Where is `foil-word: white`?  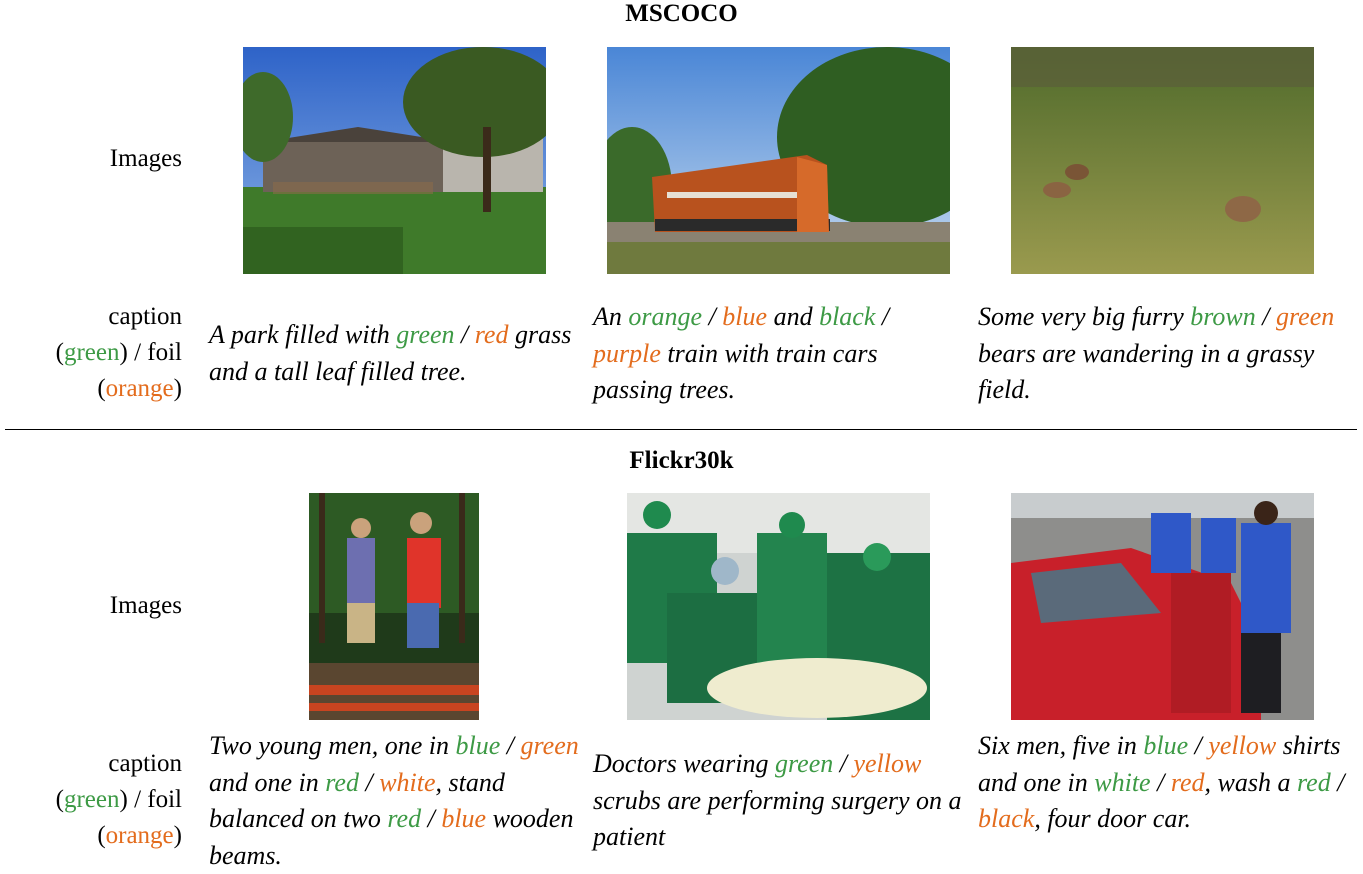
foil-word: white is located at coordinates (407, 782).